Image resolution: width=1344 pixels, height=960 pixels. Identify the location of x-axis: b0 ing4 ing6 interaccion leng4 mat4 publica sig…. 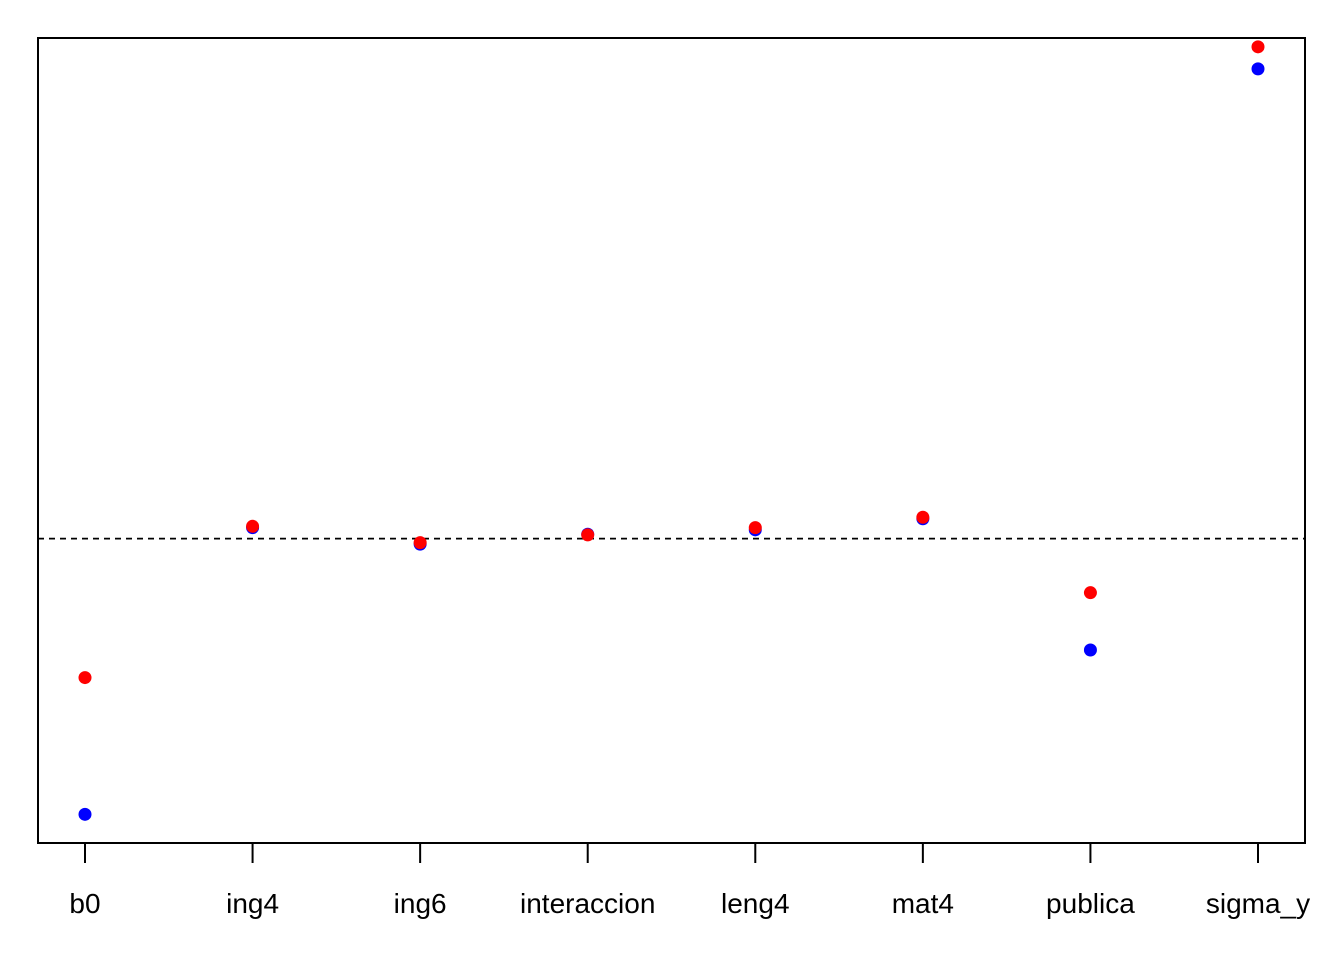
(689, 880).